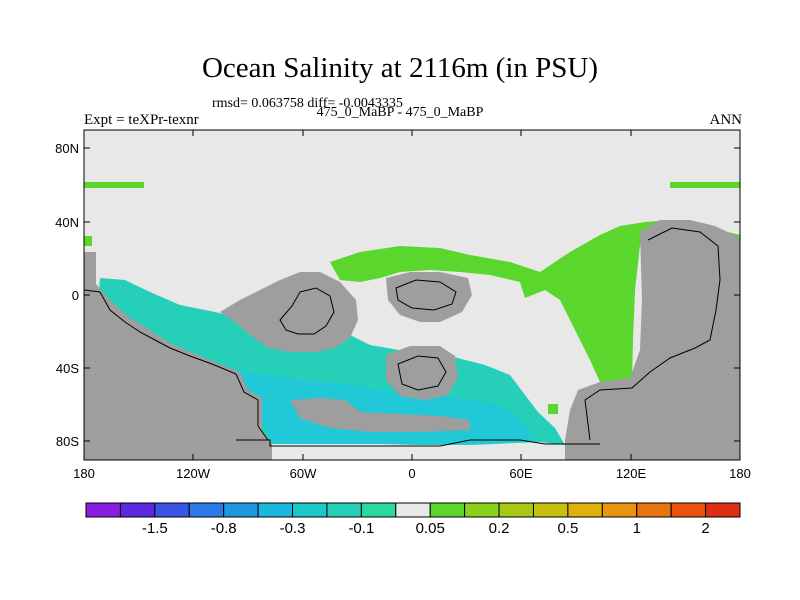 This screenshot has width=800, height=600. I want to click on x-tick-label: 60E, so click(520, 473).